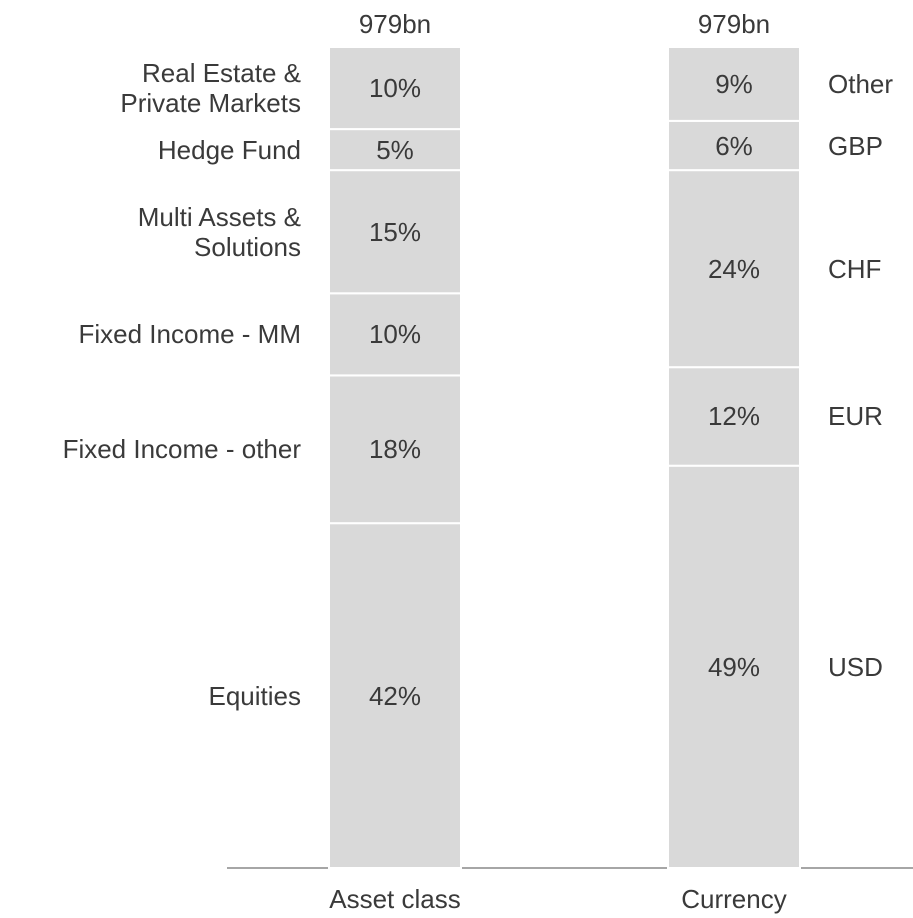 The height and width of the screenshot is (918, 913). I want to click on value-label: 9%, so click(734, 83).